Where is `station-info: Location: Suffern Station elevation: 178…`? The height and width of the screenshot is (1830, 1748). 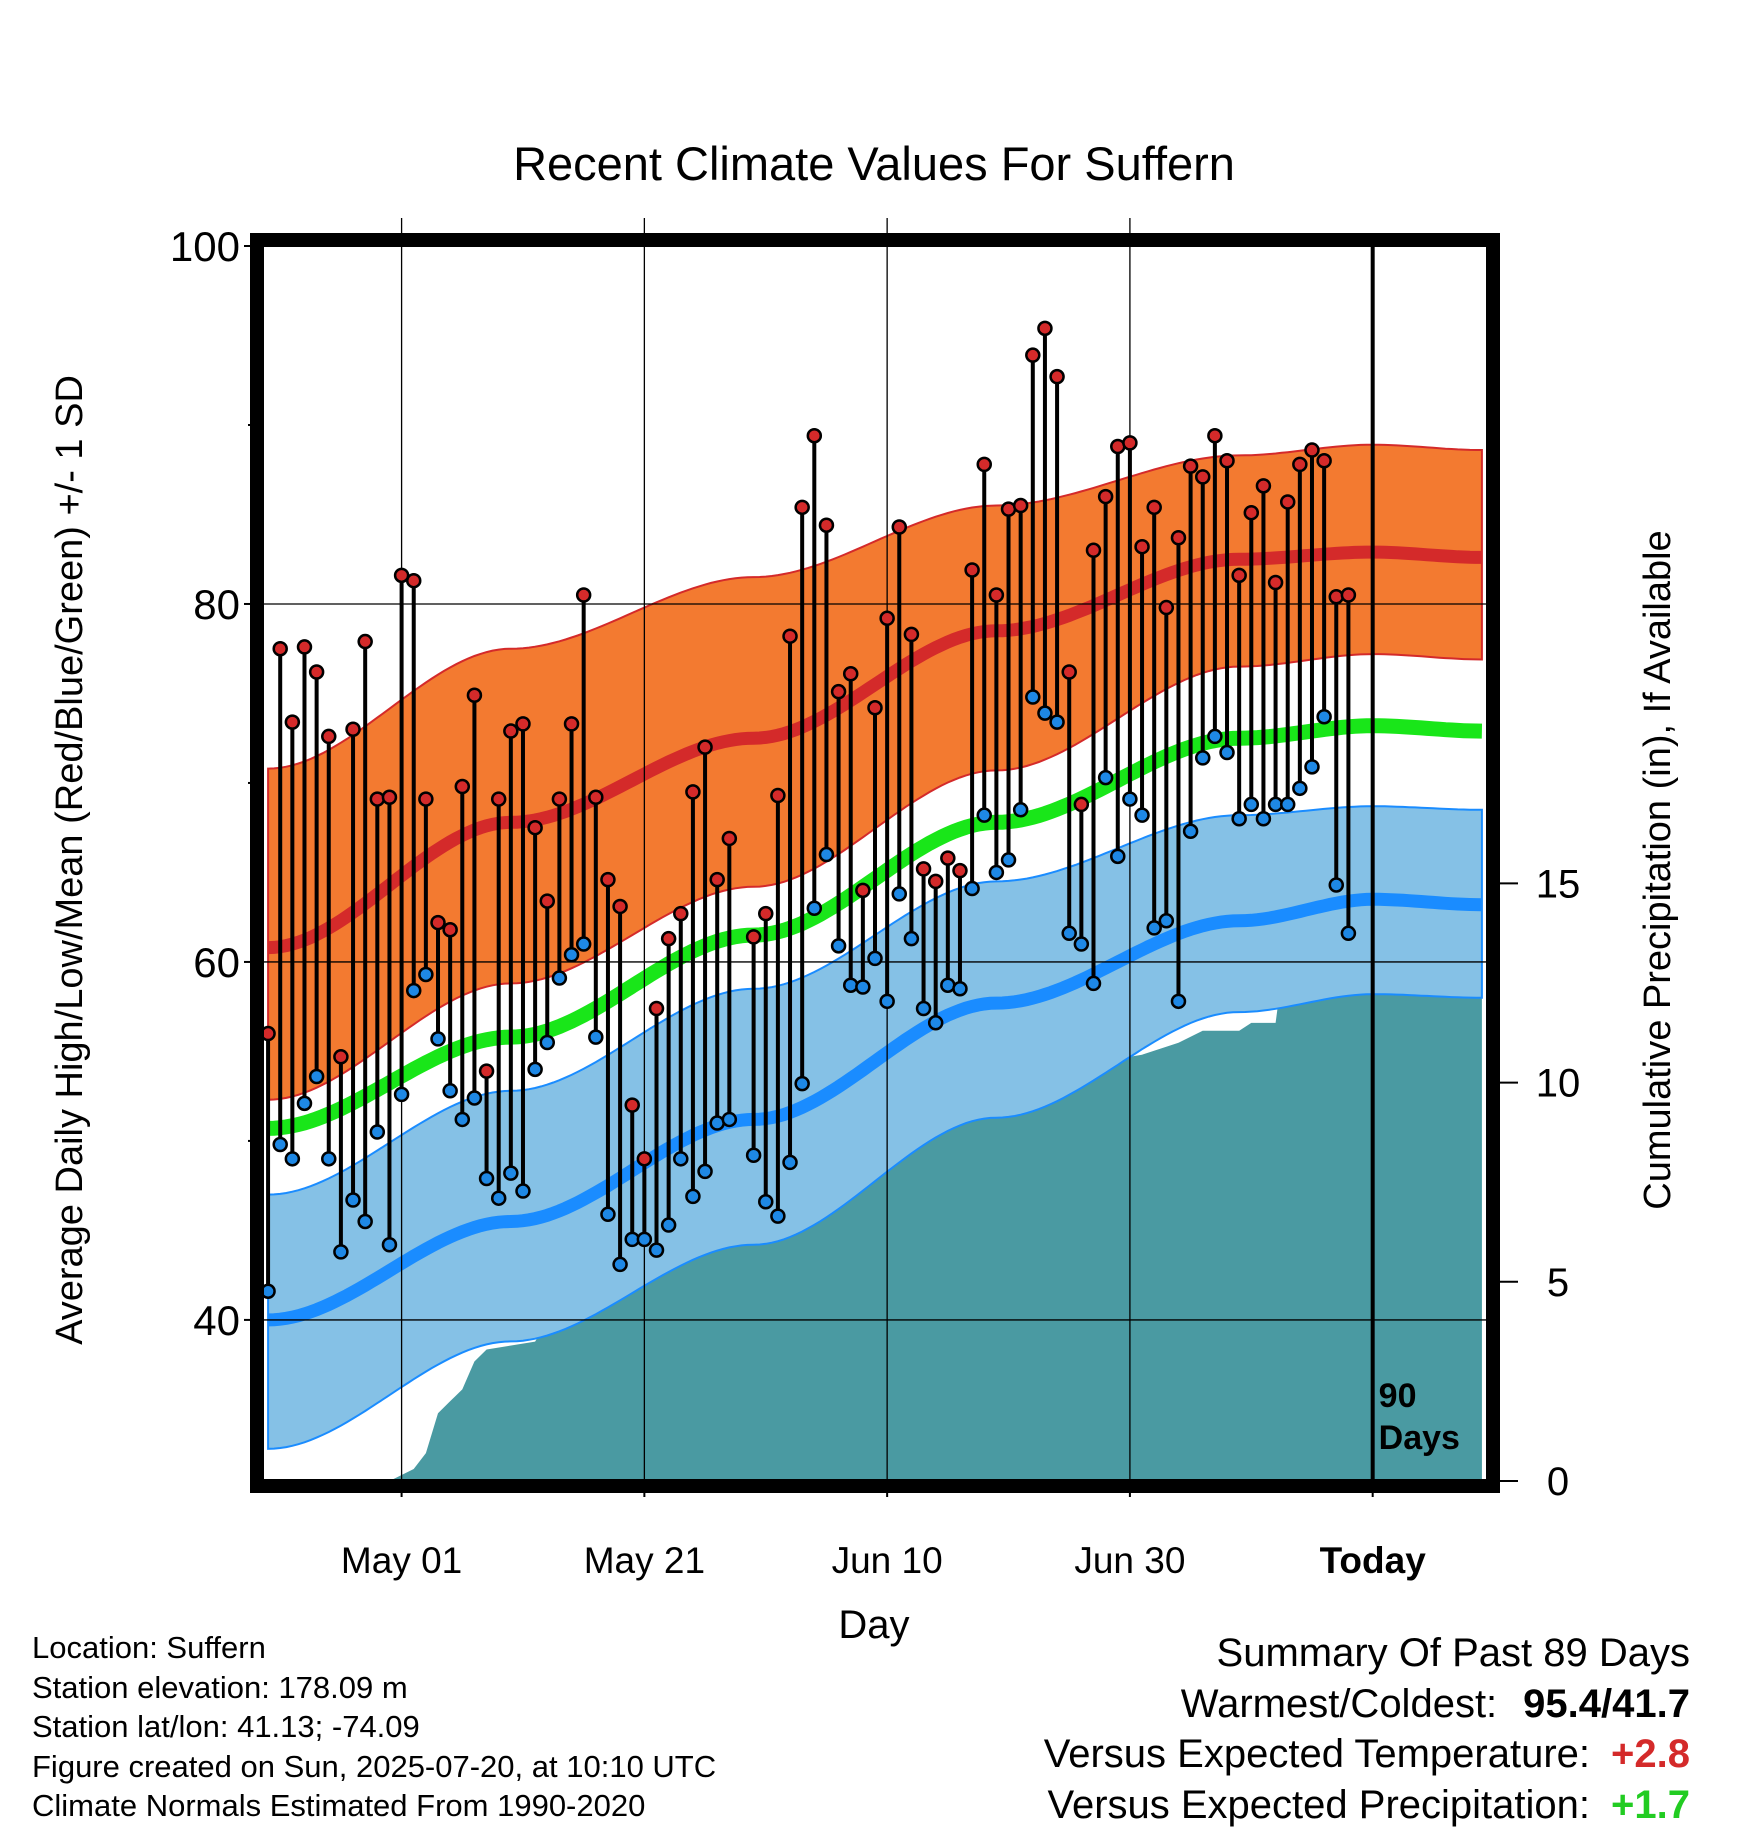 station-info: Location: Suffern Station elevation: 178… is located at coordinates (374, 1727).